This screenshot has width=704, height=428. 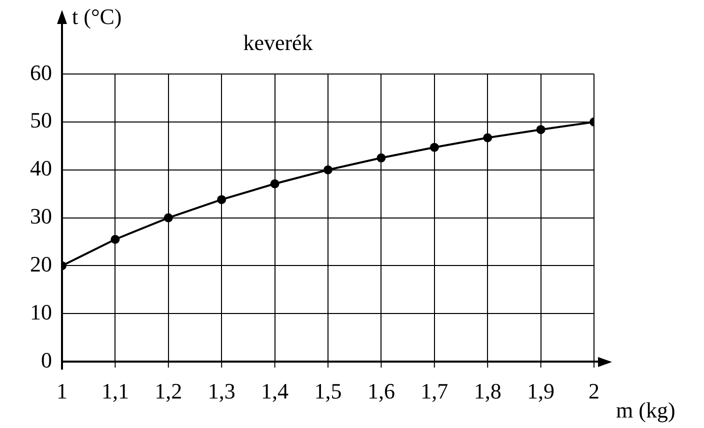 What do you see at coordinates (46, 359) in the screenshot?
I see `y-tick-label: 0` at bounding box center [46, 359].